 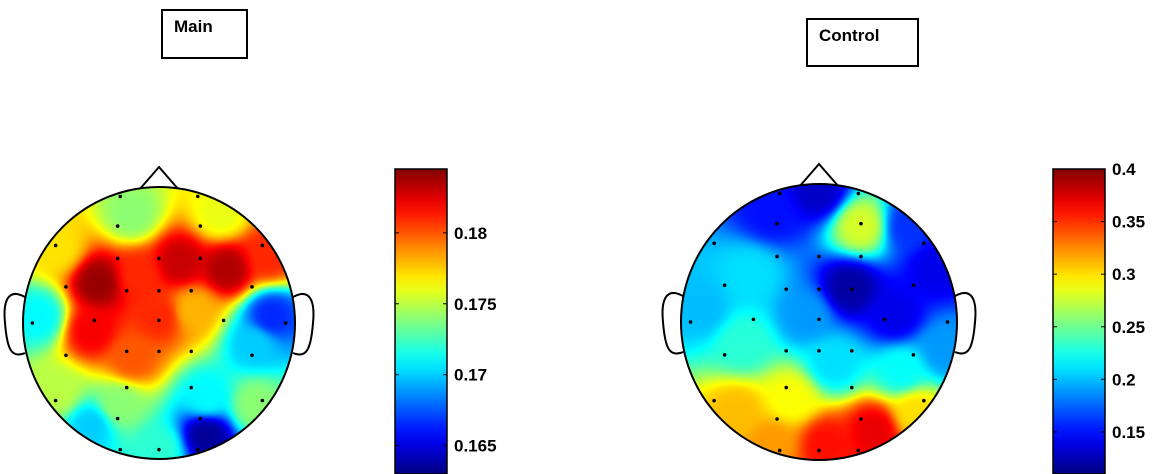 I want to click on colorbar-tick-label: 0.25, so click(x=1128, y=327).